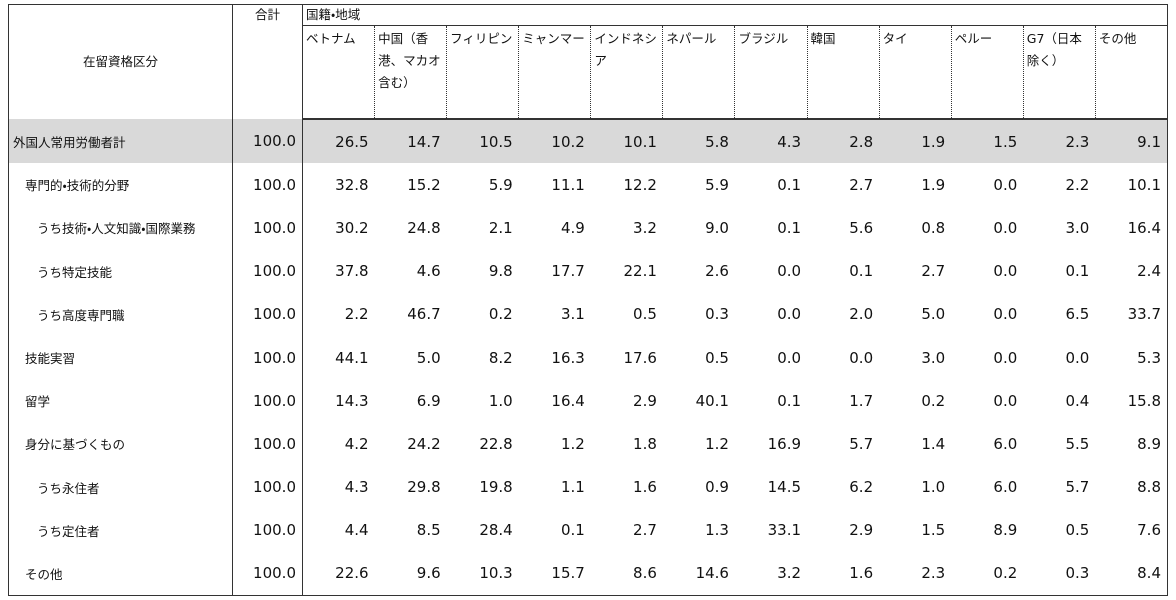 Image resolution: width=1176 pixels, height=600 pixels. Describe the element at coordinates (500, 227) in the screenshot. I see `cell-value: 2.1` at that location.